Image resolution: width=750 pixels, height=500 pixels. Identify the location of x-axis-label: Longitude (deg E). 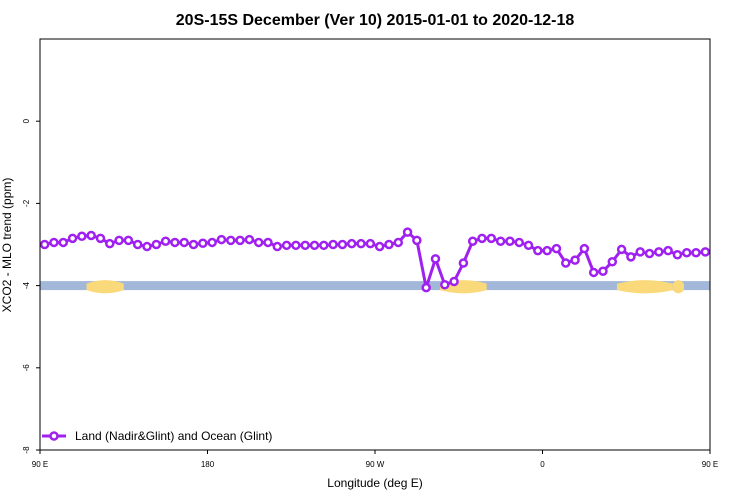
(374, 483).